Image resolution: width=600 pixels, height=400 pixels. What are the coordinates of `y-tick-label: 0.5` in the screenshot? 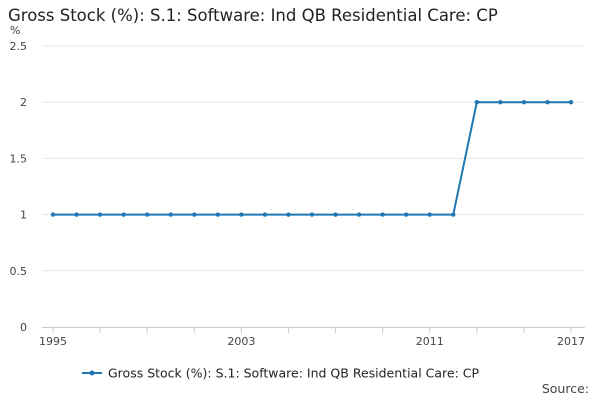 It's located at (19, 271).